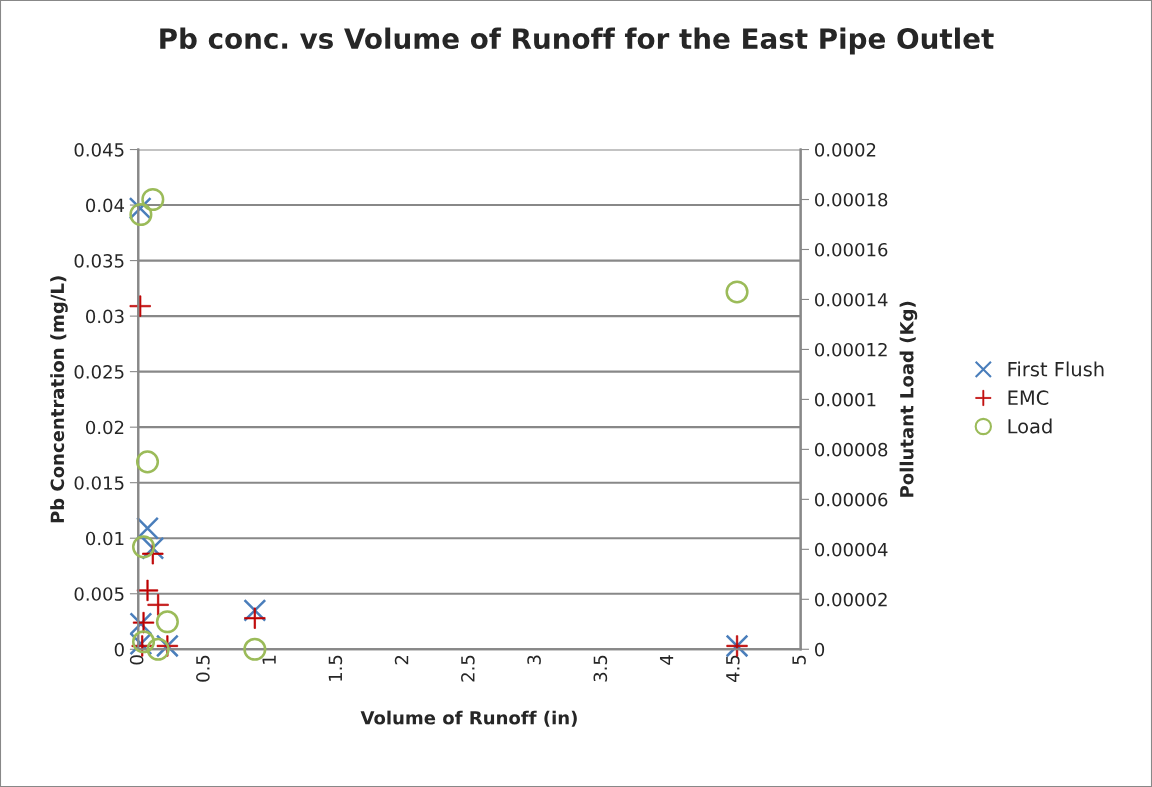 Image resolution: width=1152 pixels, height=787 pixels. What do you see at coordinates (851, 549) in the screenshot?
I see `y2-tick-label: 0.00004` at bounding box center [851, 549].